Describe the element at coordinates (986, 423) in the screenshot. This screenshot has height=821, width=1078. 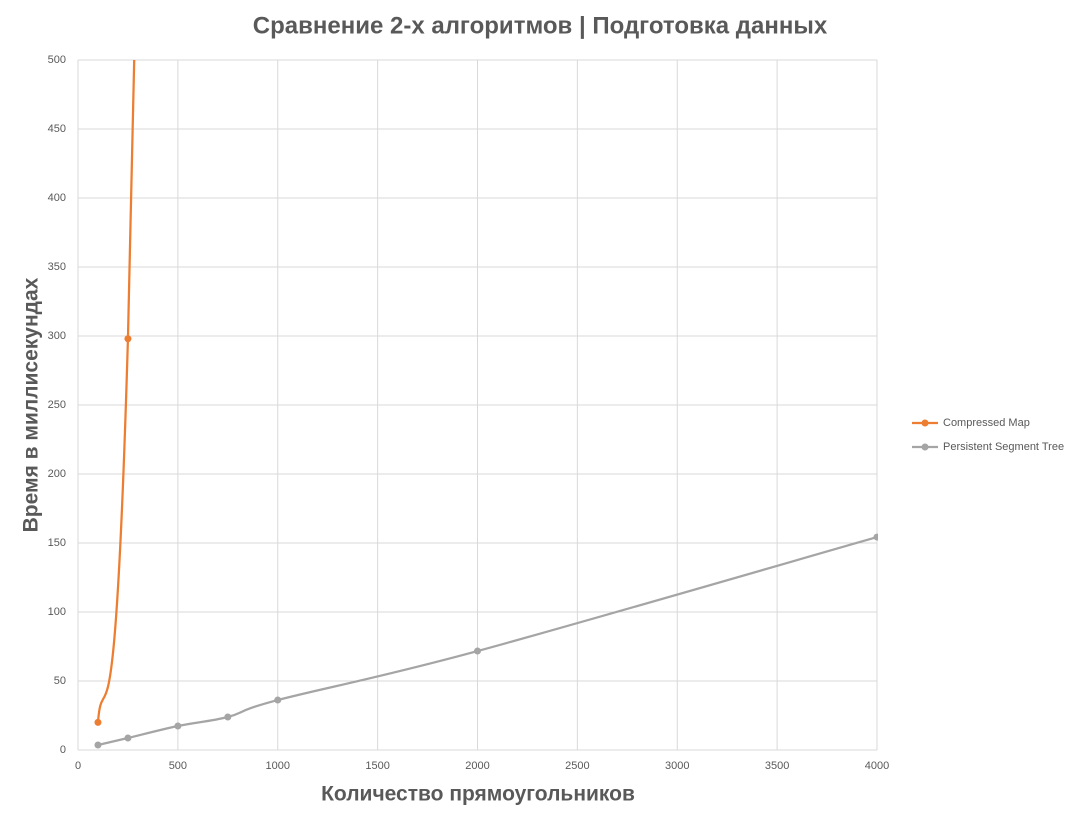
I see `legend-label: Compressed Map` at that location.